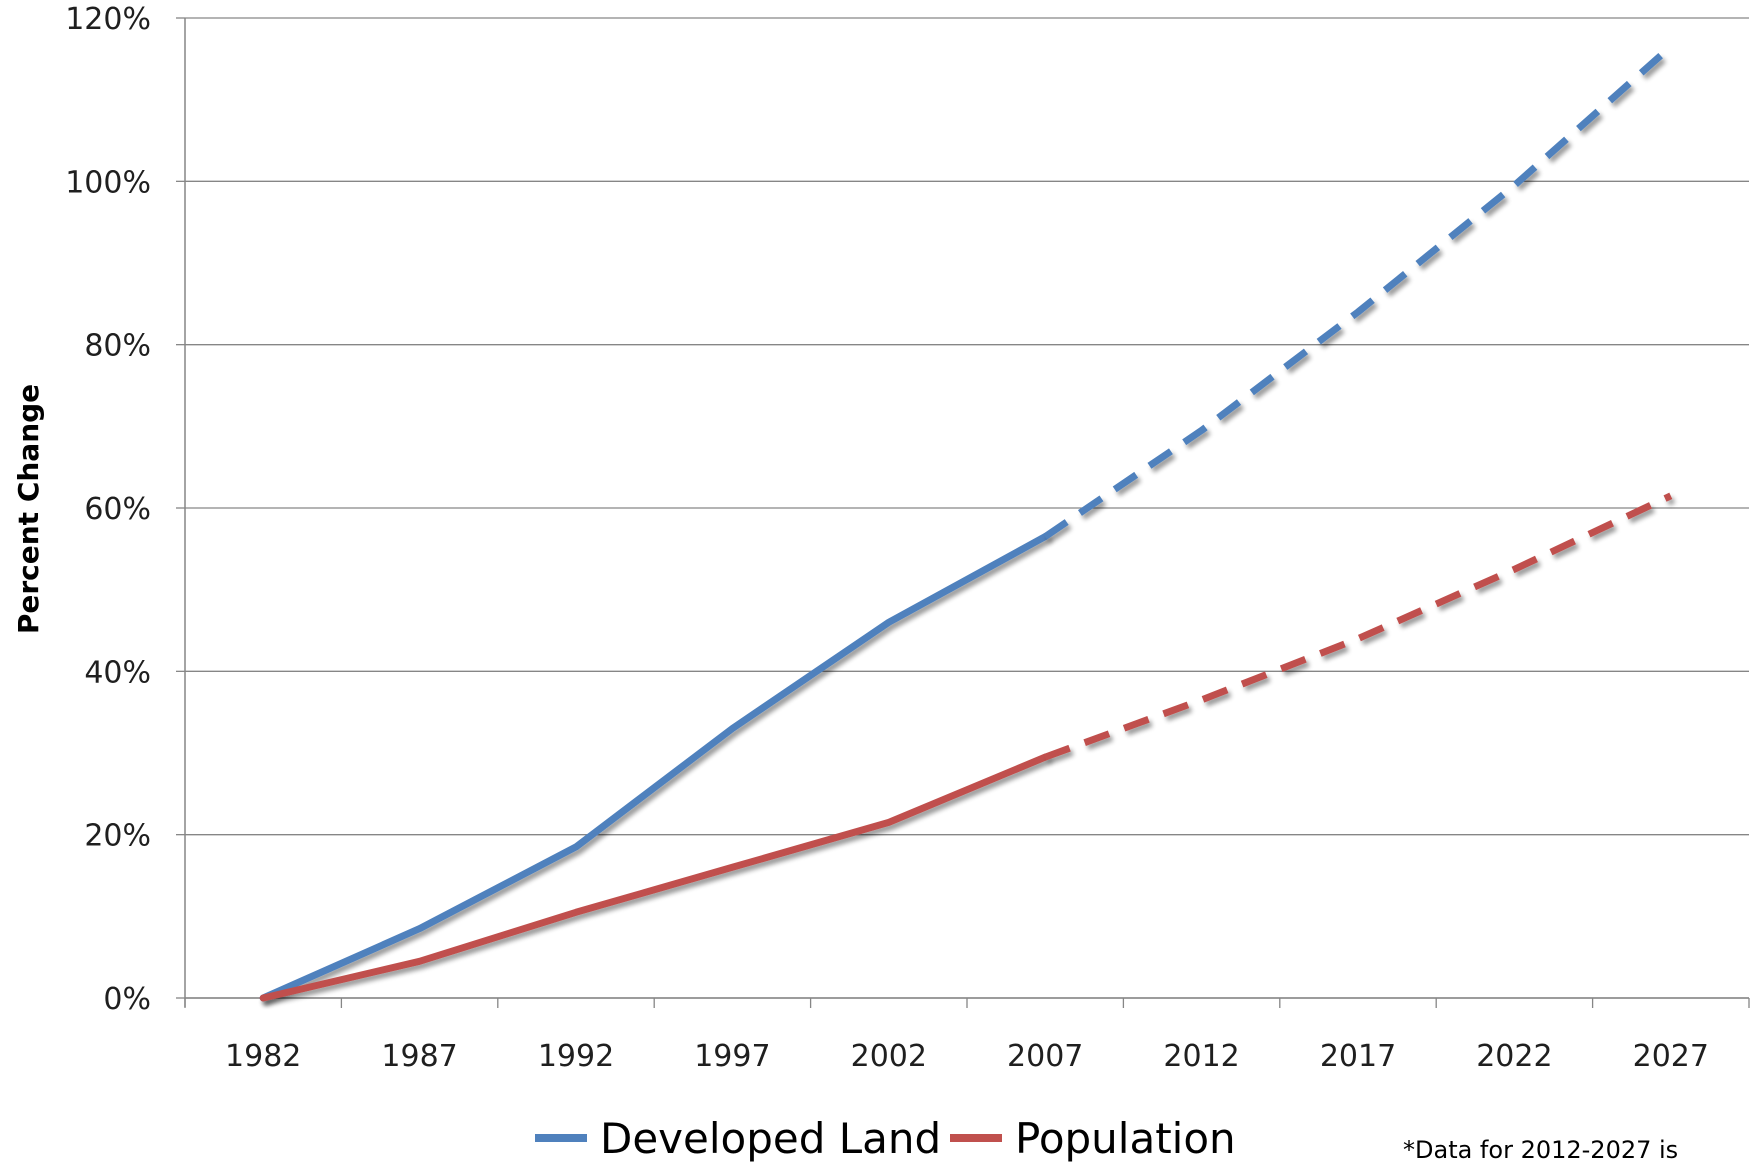 The image size is (1756, 1162). I want to click on y-tick-label: 20%, so click(117, 836).